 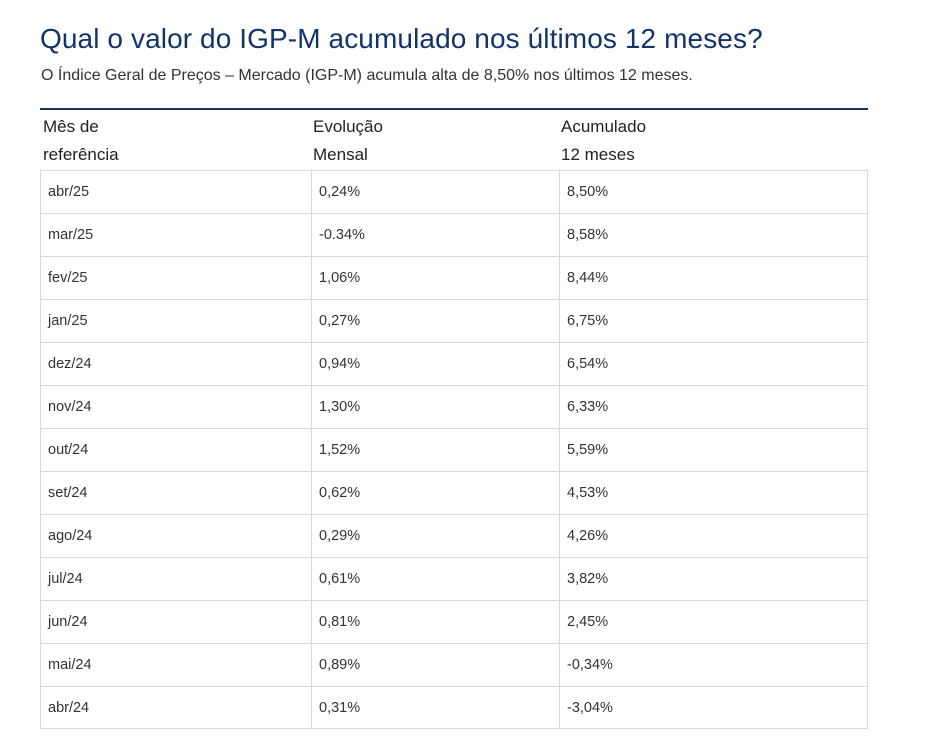 What do you see at coordinates (714, 278) in the screenshot?
I see `cell-accumulated: 8,44%` at bounding box center [714, 278].